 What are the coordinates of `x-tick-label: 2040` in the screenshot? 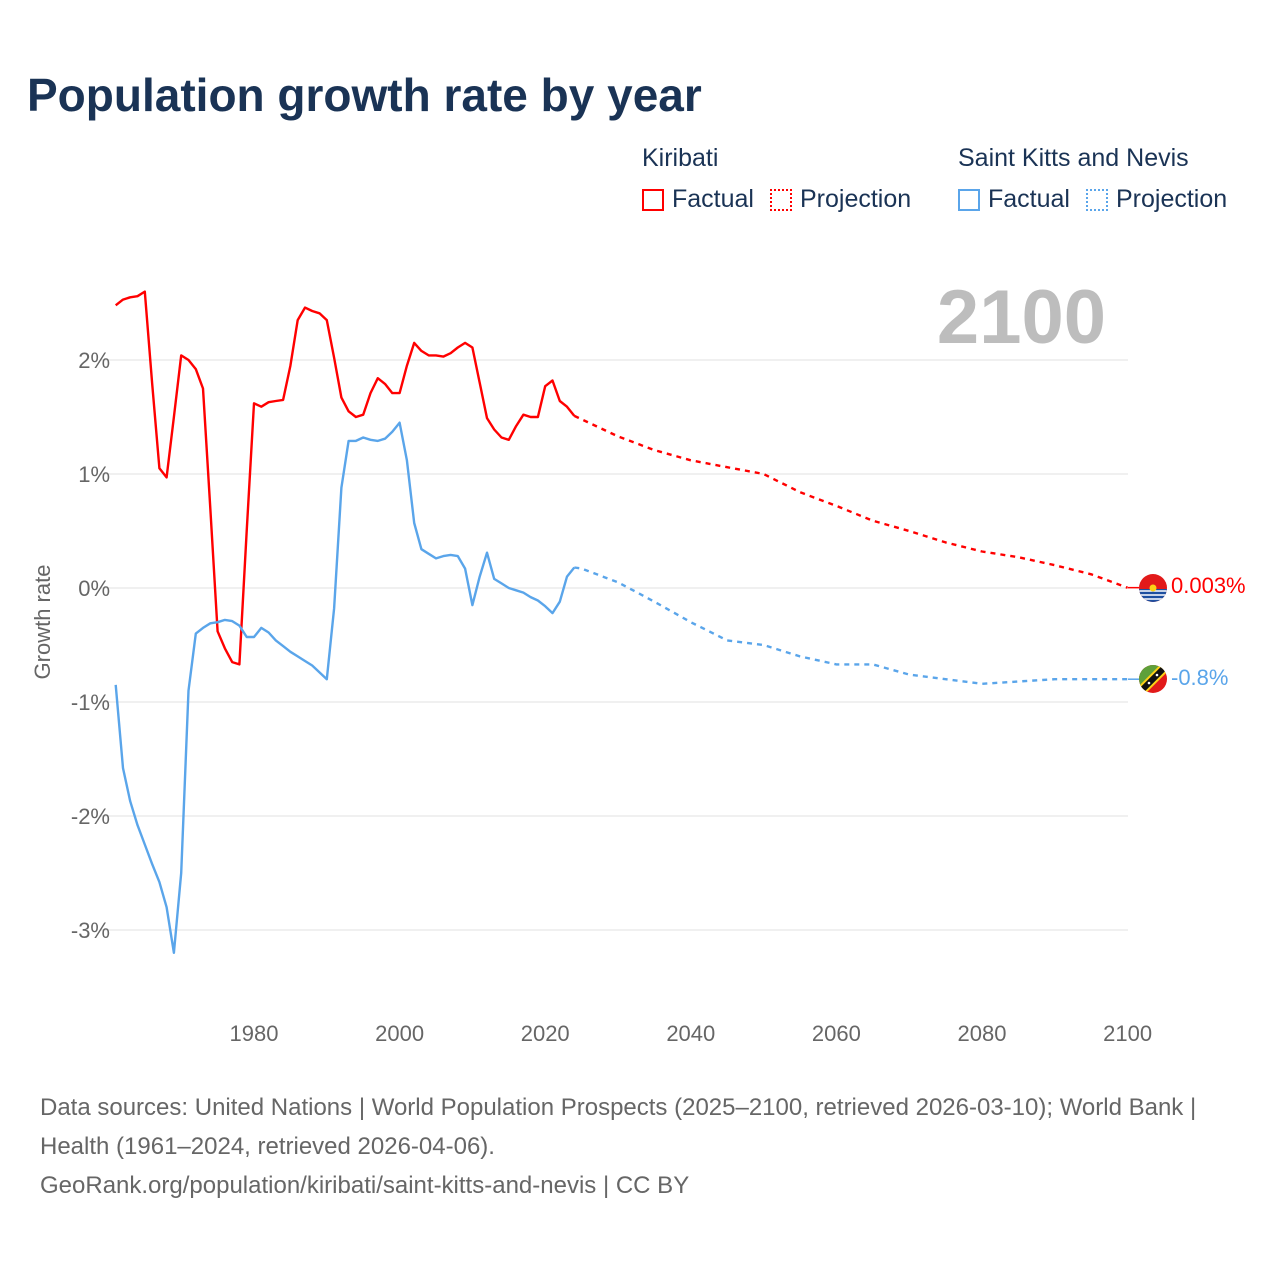 It's located at (690, 1033).